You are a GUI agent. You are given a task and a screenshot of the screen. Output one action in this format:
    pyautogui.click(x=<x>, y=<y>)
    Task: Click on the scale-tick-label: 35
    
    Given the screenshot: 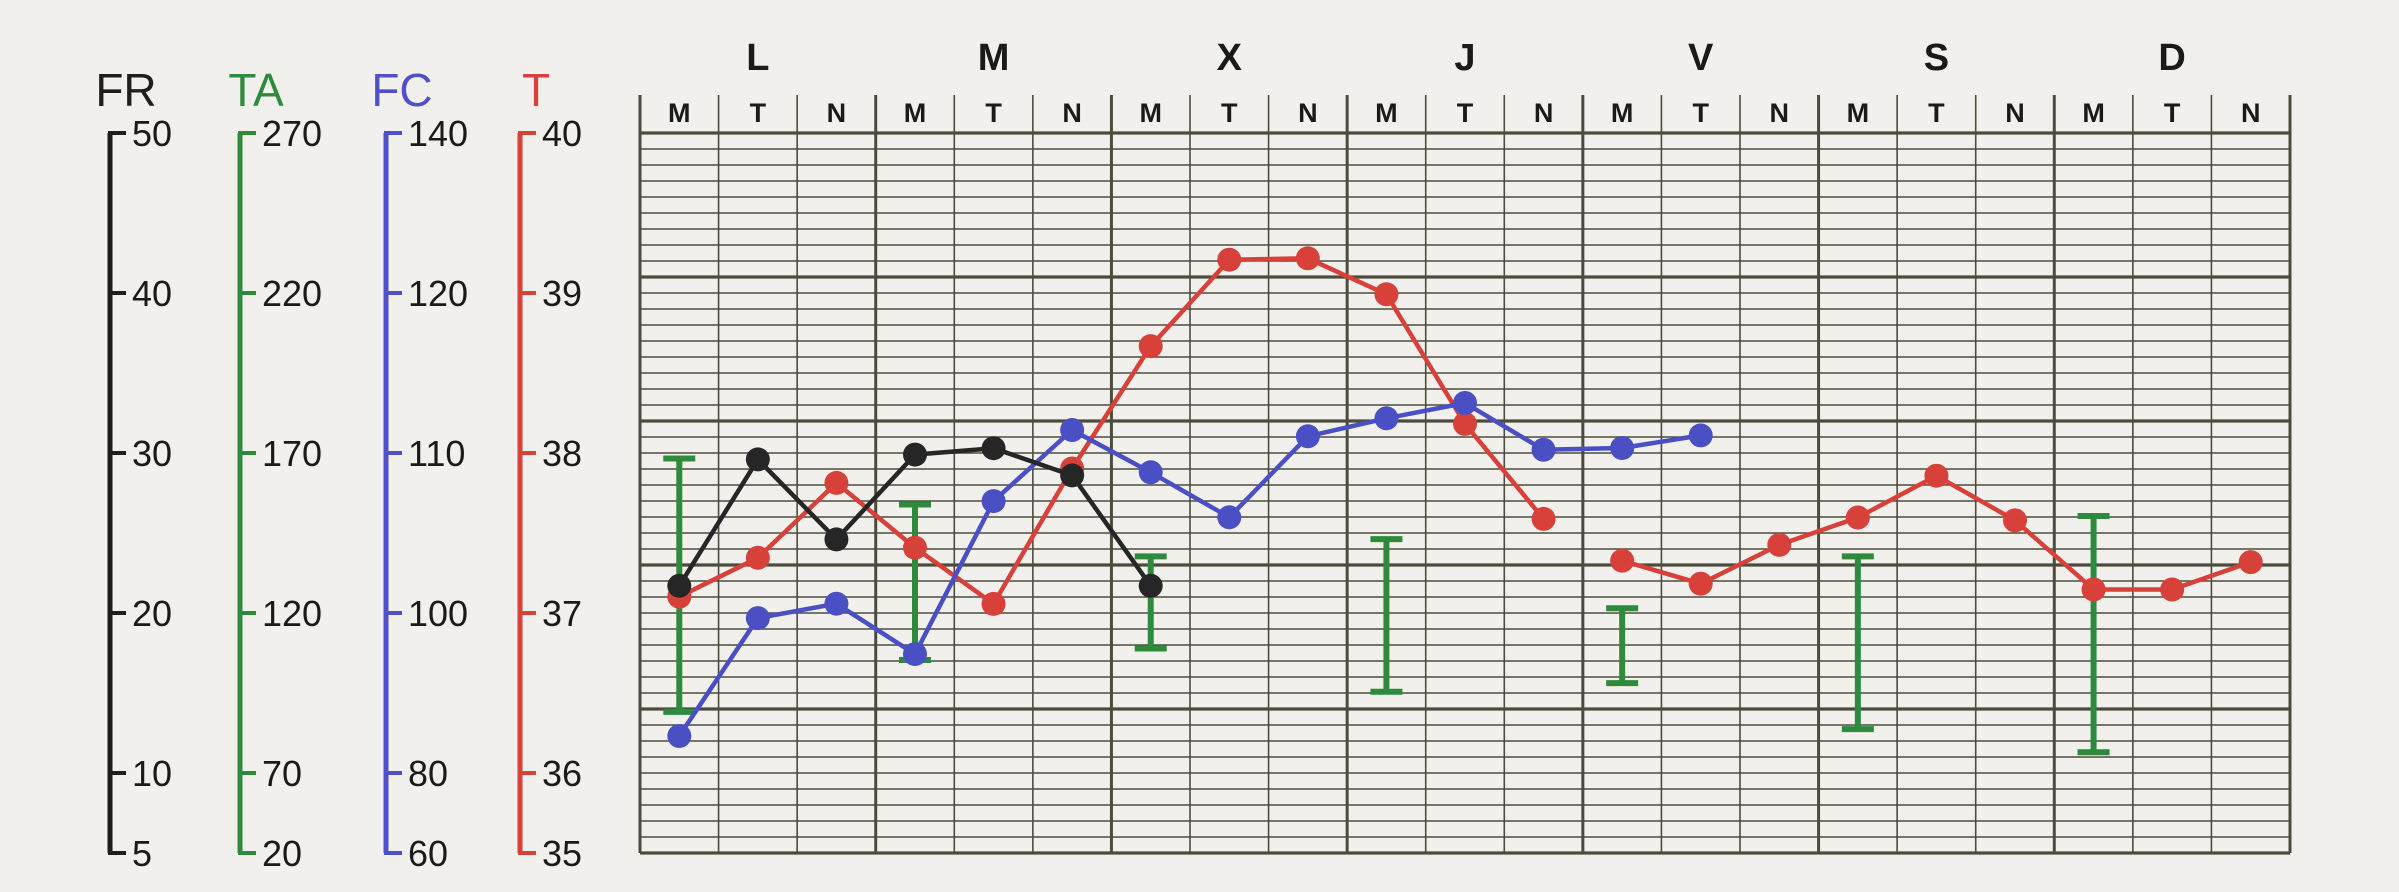 What is the action you would take?
    pyautogui.click(x=562, y=853)
    